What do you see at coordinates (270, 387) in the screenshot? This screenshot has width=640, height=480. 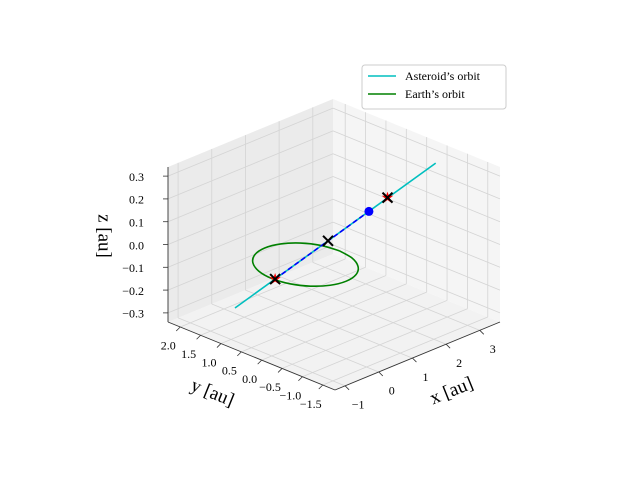 I see `y-tick-label: −0.5` at bounding box center [270, 387].